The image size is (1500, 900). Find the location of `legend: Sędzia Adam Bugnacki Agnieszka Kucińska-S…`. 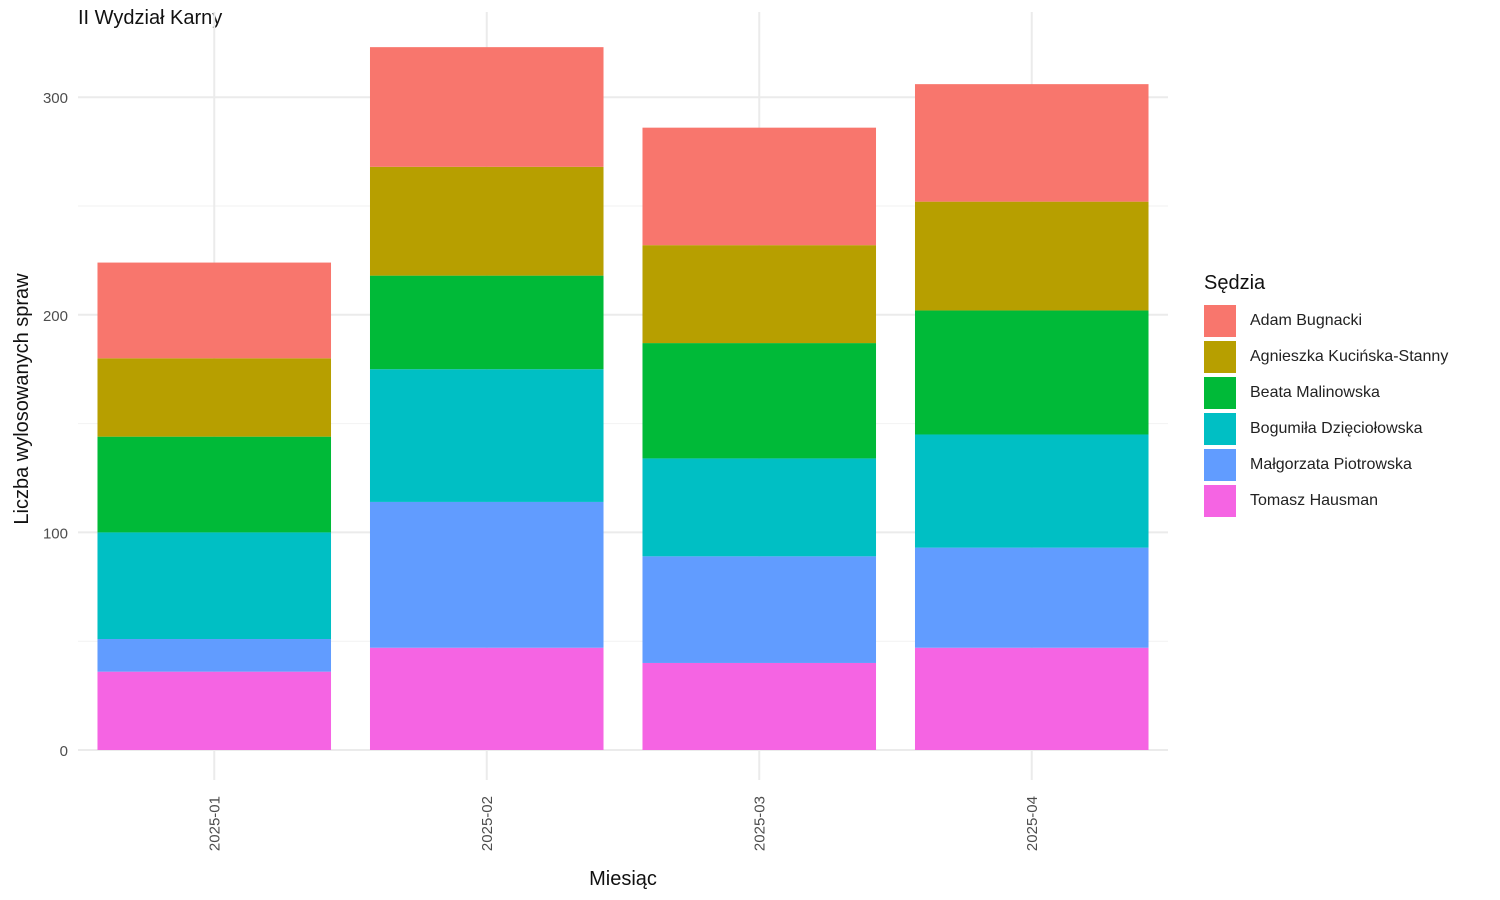

legend: Sędzia Adam Bugnacki Agnieszka Kucińska-S… is located at coordinates (1326, 395).